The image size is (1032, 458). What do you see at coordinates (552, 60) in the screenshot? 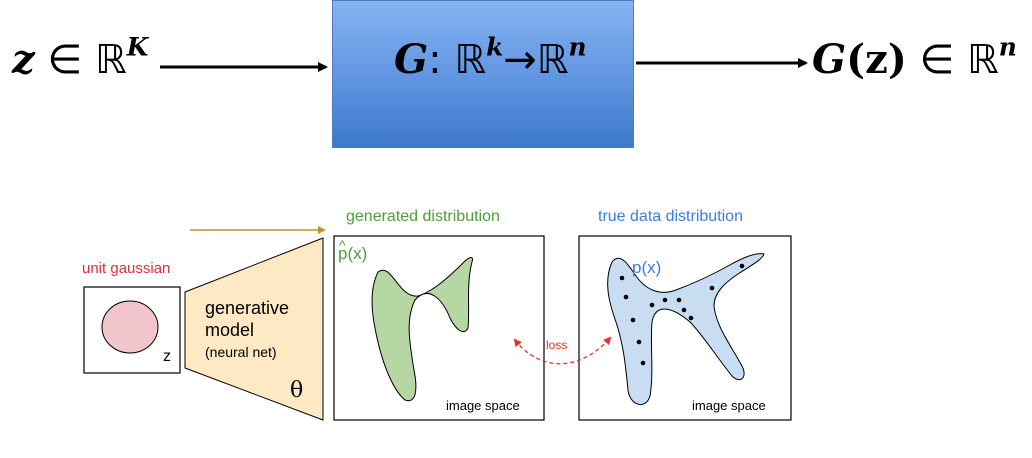
I see `codomain-symbol: ℝ` at bounding box center [552, 60].